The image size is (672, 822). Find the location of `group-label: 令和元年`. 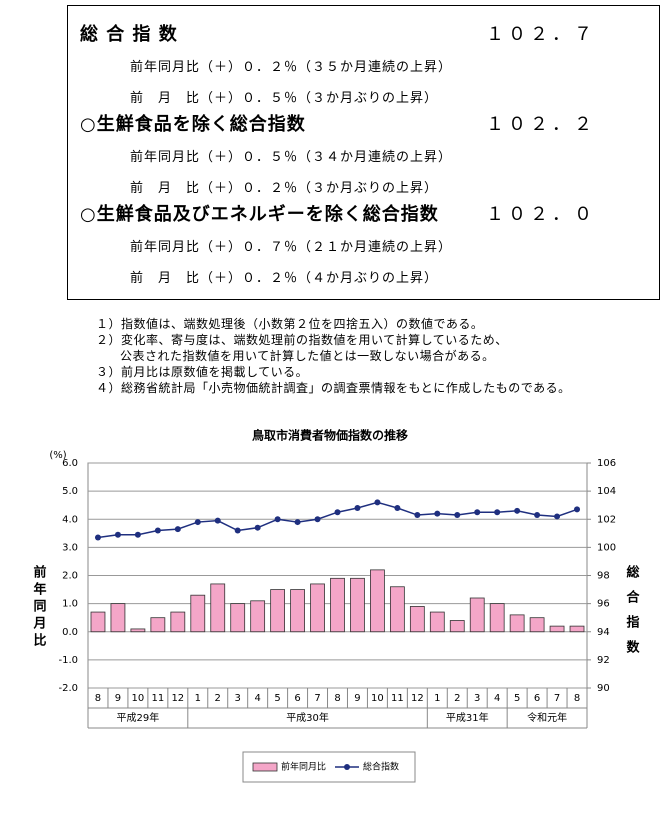

group-label: 令和元年 is located at coordinates (547, 717).